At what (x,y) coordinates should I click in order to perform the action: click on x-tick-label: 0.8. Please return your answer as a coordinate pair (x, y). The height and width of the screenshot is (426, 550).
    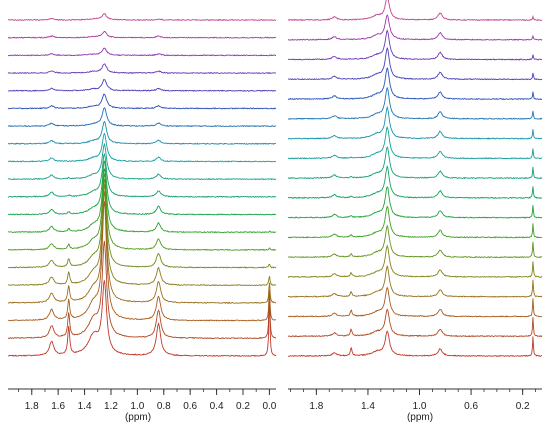
    Looking at the image, I should click on (164, 406).